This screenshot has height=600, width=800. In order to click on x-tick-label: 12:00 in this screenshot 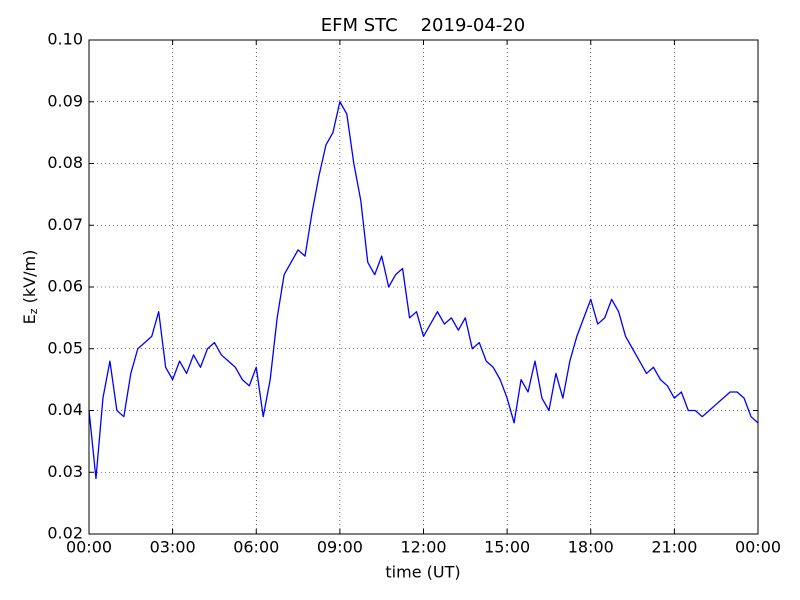, I will do `click(423, 547)`.